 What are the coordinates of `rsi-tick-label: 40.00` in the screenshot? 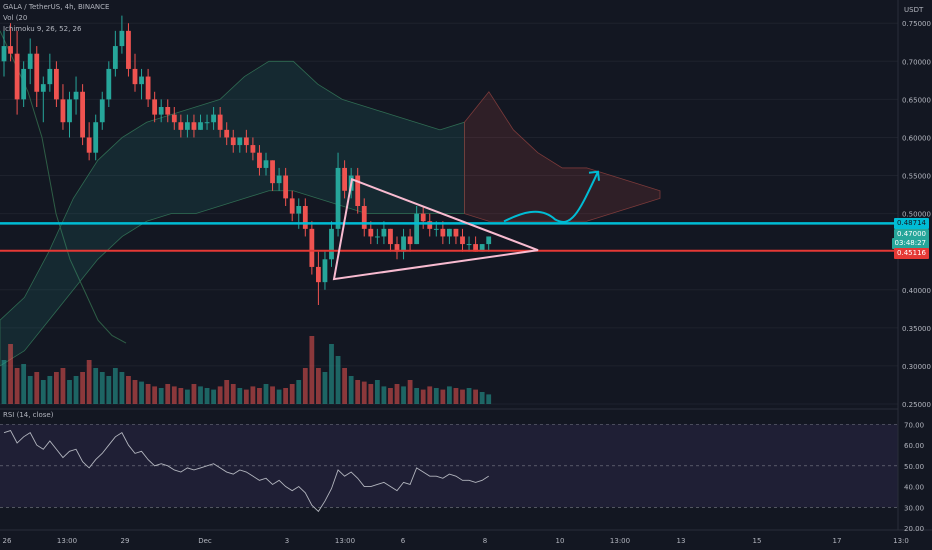 It's located at (914, 488).